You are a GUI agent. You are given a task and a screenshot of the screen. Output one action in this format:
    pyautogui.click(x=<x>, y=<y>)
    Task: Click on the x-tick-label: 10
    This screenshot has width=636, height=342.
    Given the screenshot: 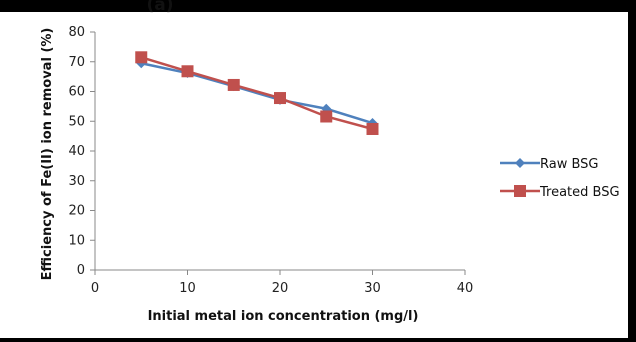 What is the action you would take?
    pyautogui.click(x=187, y=288)
    